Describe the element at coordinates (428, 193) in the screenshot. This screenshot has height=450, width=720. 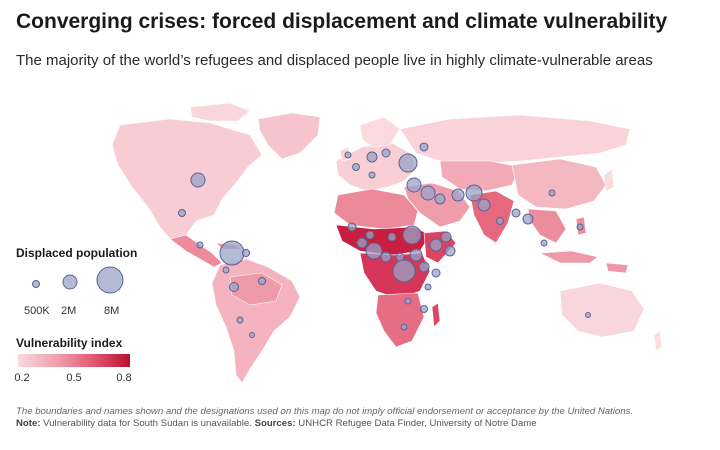
I see `bubble-syria` at that location.